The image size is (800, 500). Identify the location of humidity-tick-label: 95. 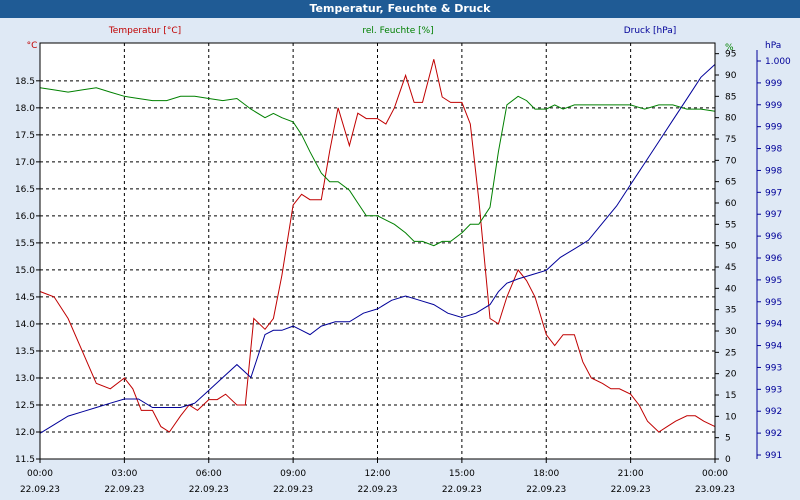
(730, 55).